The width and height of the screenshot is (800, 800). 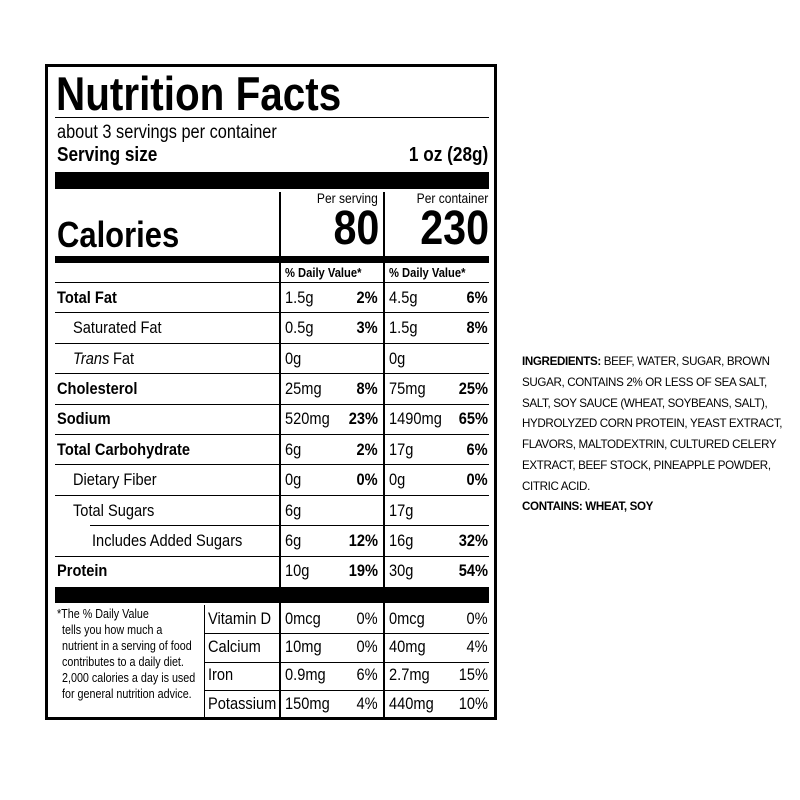 What do you see at coordinates (84, 419) in the screenshot?
I see `nutrient-name: Sodium` at bounding box center [84, 419].